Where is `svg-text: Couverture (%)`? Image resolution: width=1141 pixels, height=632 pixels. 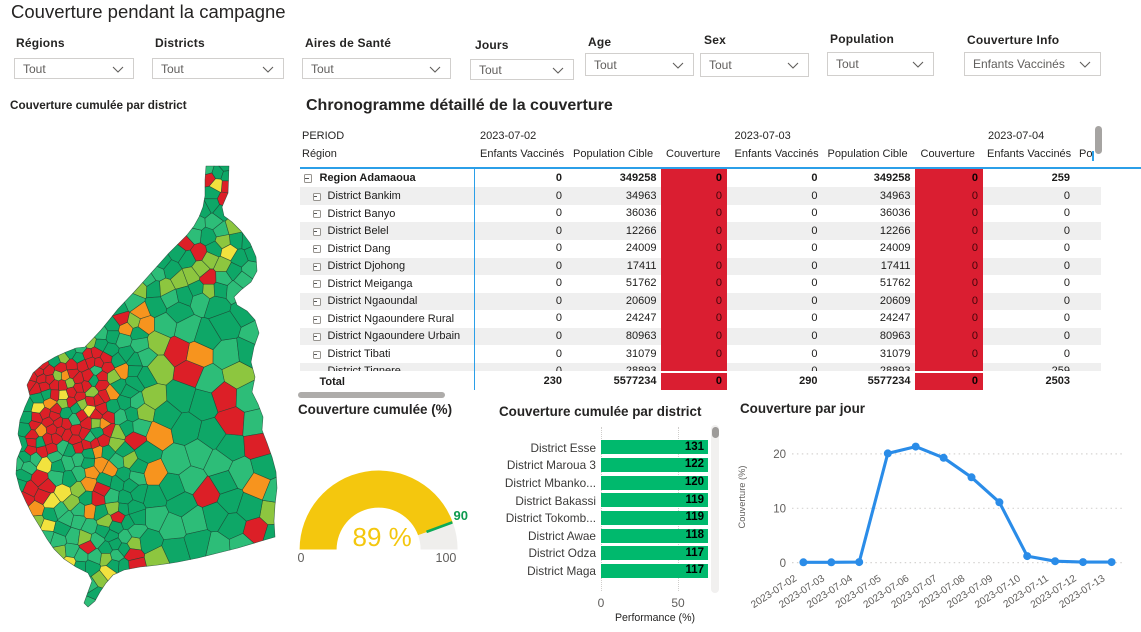 svg-text: Couverture (%) is located at coordinates (742, 496).